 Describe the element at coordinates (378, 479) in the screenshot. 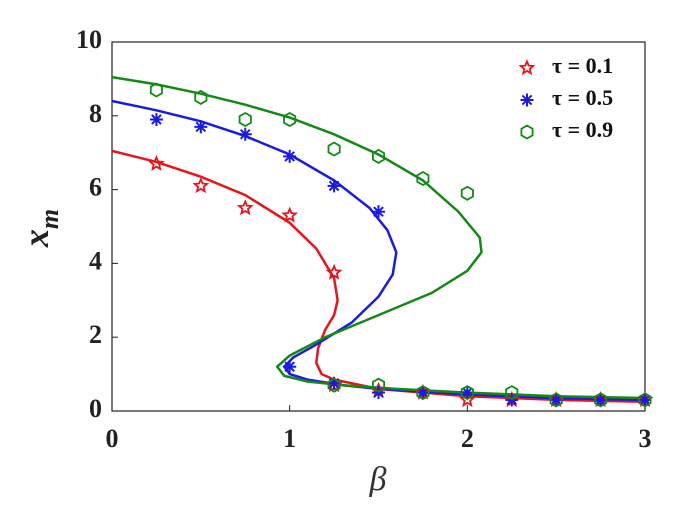

I see `x-axis-label: β` at that location.